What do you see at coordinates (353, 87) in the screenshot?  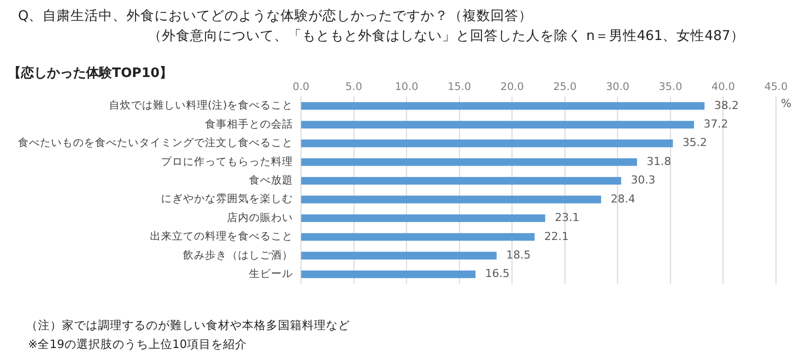 I see `x-tick-label: 5.0` at bounding box center [353, 87].